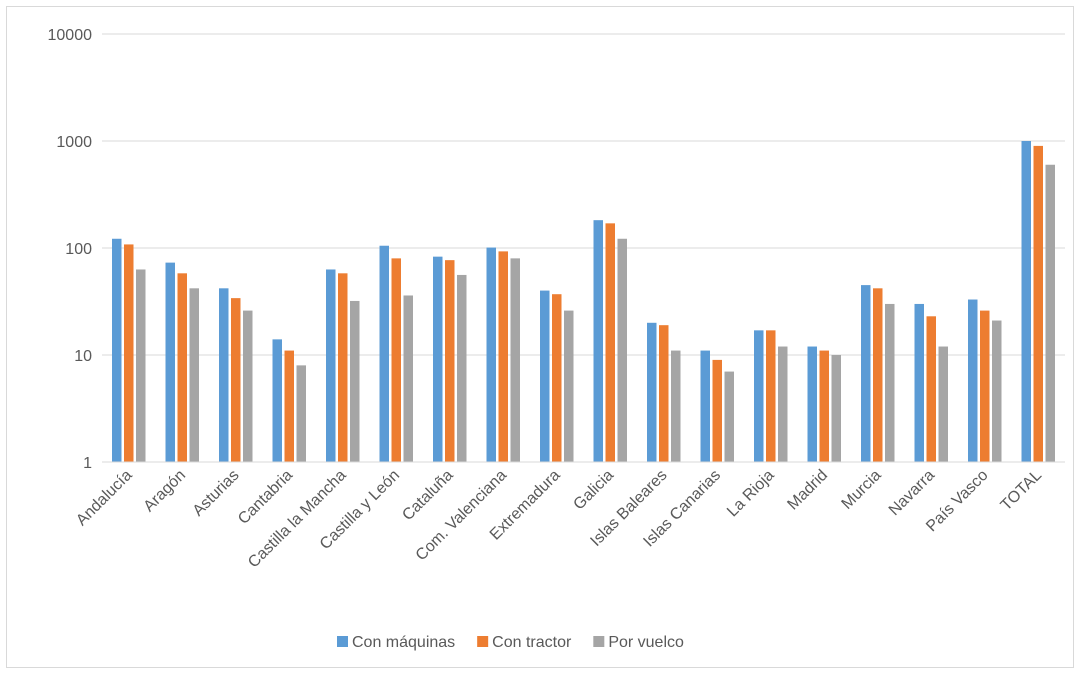 The width and height of the screenshot is (1081, 675). I want to click on y-tick-label: 10, so click(83, 356).